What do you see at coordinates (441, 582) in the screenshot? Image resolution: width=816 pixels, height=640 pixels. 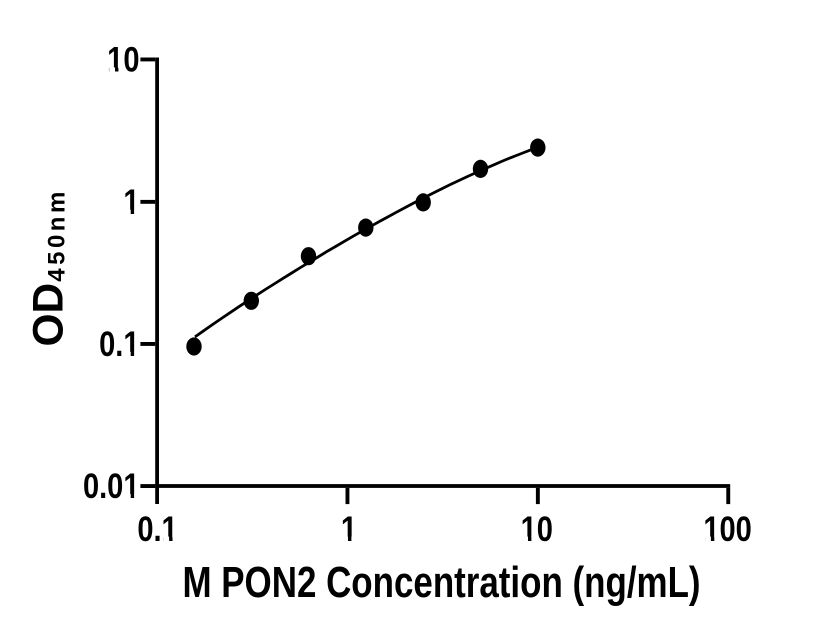 I see `svg-text: M PON2 Concentration (ng/mL)` at bounding box center [441, 582].